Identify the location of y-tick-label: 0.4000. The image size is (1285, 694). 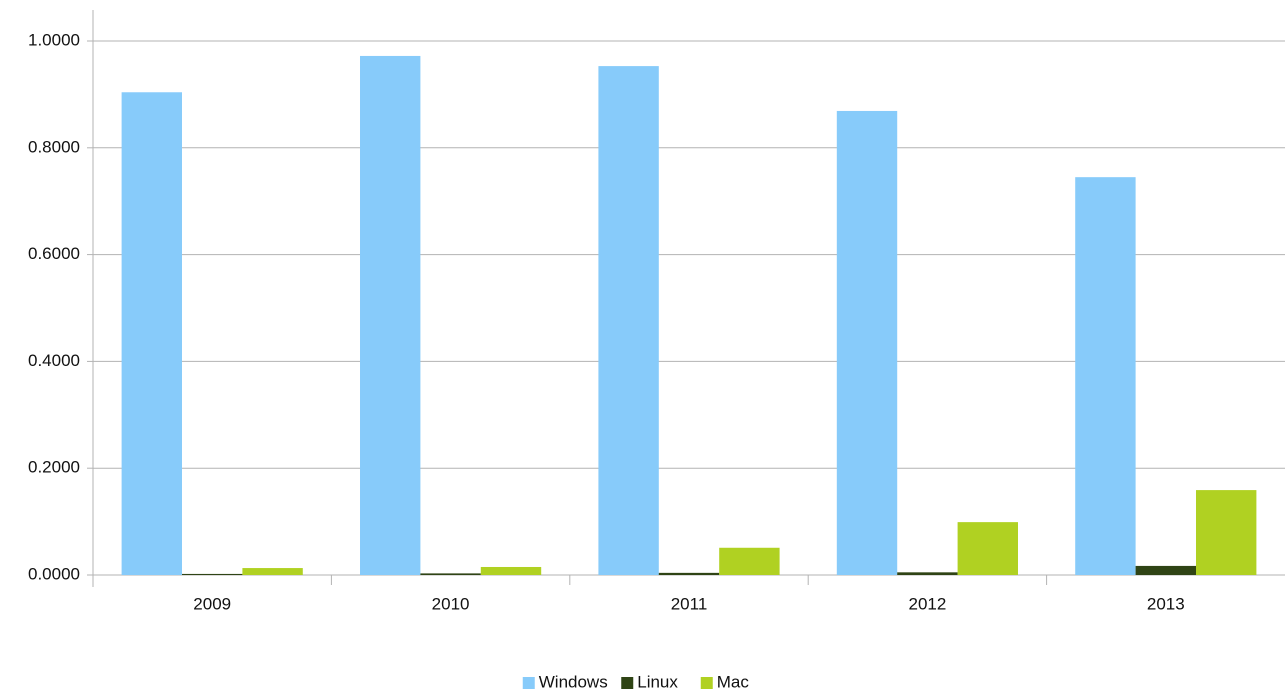
(54, 360).